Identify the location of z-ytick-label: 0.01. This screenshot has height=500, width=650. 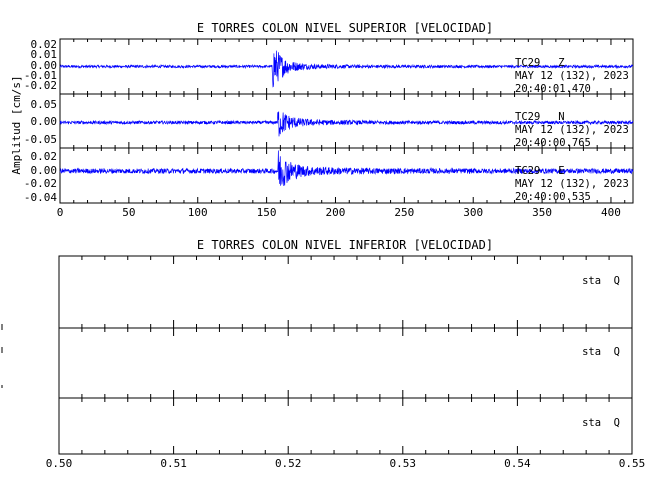
(44, 54).